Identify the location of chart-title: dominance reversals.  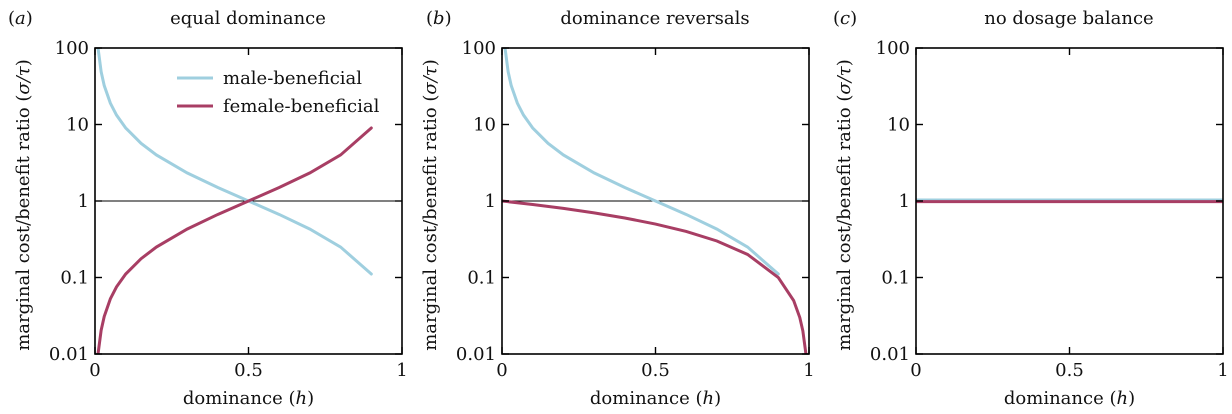
(654, 18).